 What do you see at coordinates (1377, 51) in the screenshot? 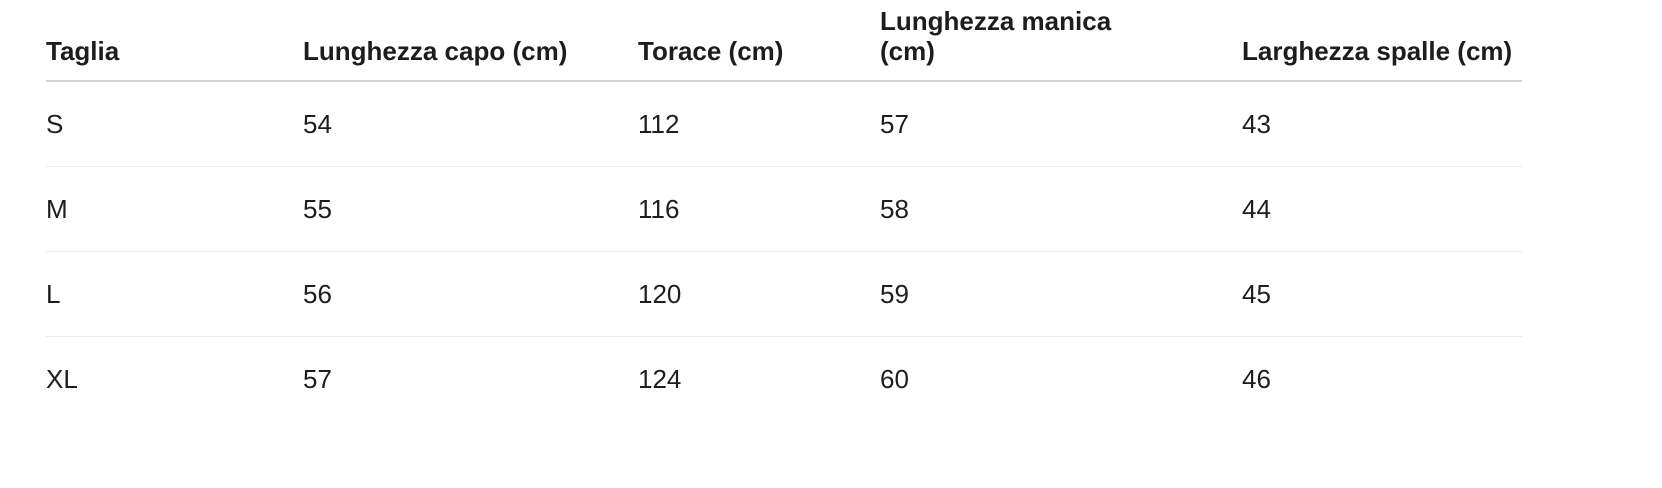
I see `header-text: Larghezza spalle (cm)` at bounding box center [1377, 51].